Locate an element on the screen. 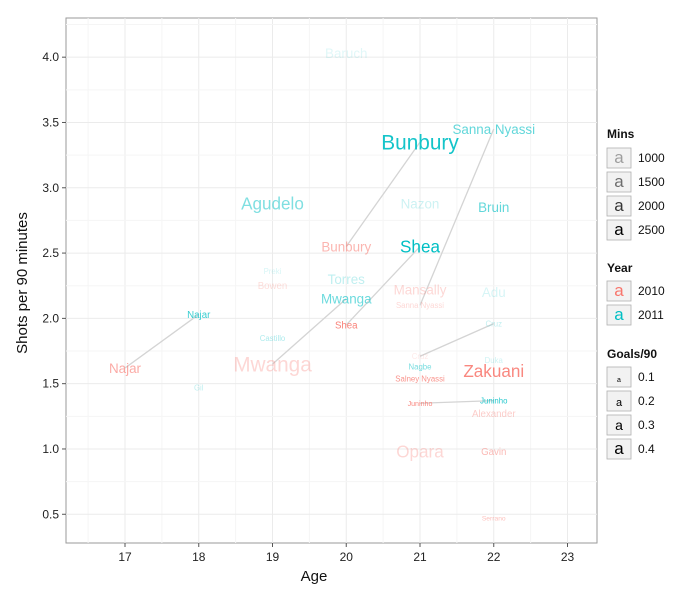 Image resolution: width=698 pixels, height=601 pixels. player-label: Mansally is located at coordinates (420, 289).